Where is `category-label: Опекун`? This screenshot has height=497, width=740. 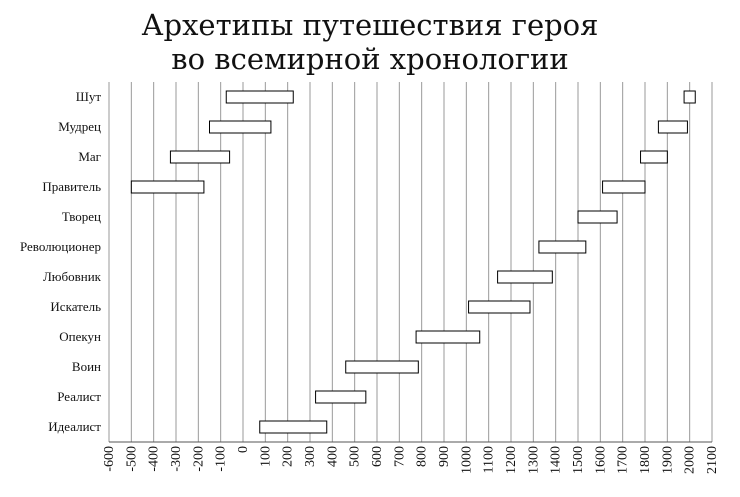 category-label: Опекун is located at coordinates (80, 336).